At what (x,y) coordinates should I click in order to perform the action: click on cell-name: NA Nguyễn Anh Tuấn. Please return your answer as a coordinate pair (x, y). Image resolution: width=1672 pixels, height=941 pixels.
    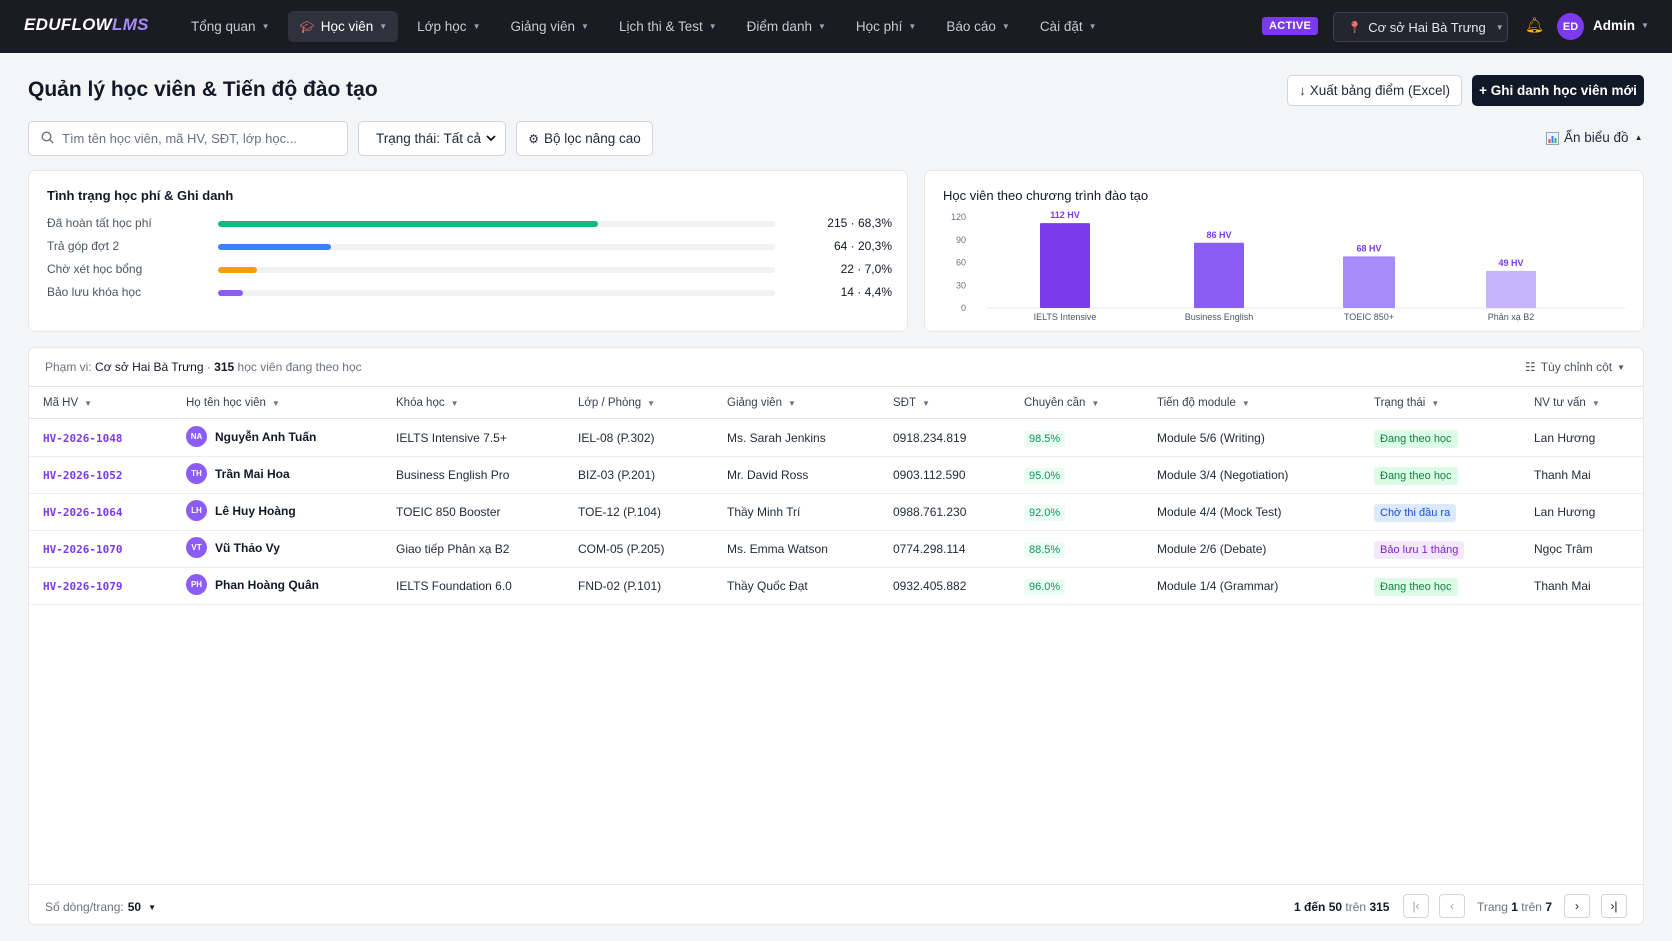
    Looking at the image, I should click on (251, 436).